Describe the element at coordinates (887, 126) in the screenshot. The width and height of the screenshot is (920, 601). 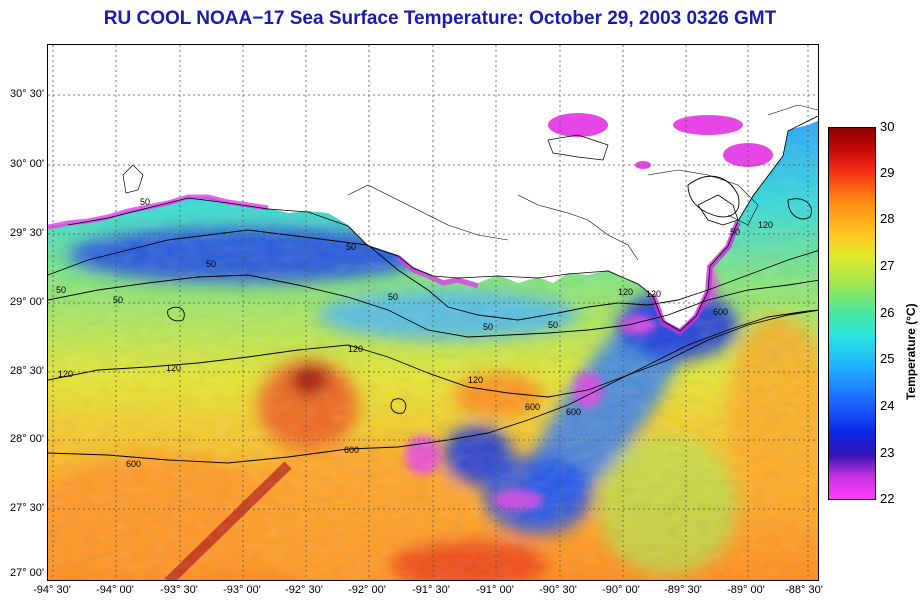
I see `colorbar-tick: 30` at that location.